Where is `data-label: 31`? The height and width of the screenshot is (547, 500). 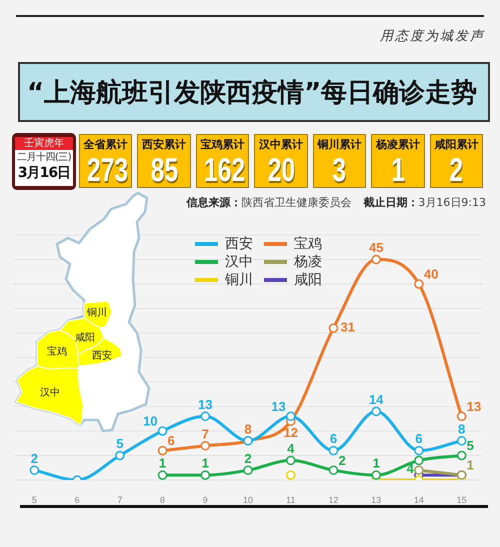 data-label: 31 is located at coordinates (347, 327).